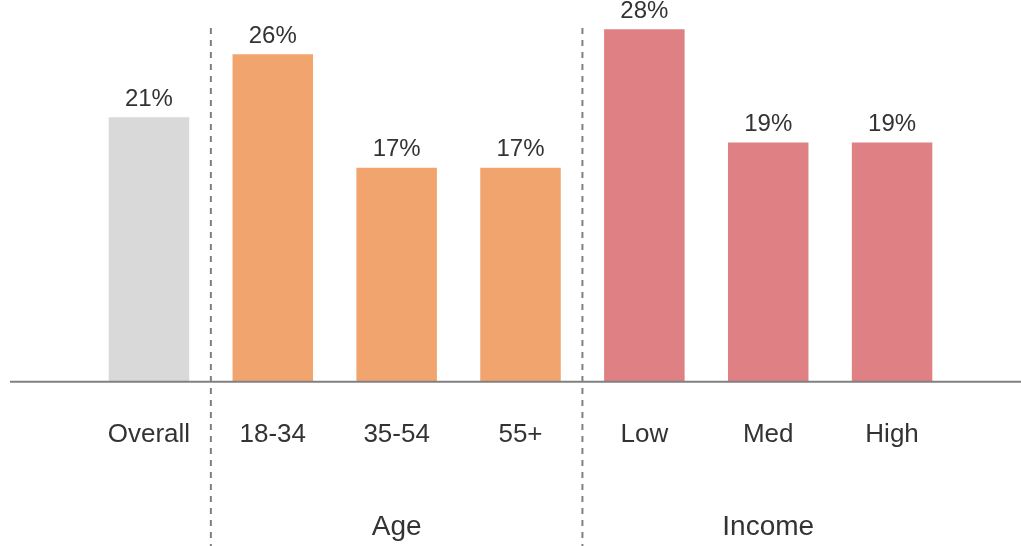 This screenshot has width=1021, height=546. I want to click on x-tick-label: Overall, so click(149, 432).